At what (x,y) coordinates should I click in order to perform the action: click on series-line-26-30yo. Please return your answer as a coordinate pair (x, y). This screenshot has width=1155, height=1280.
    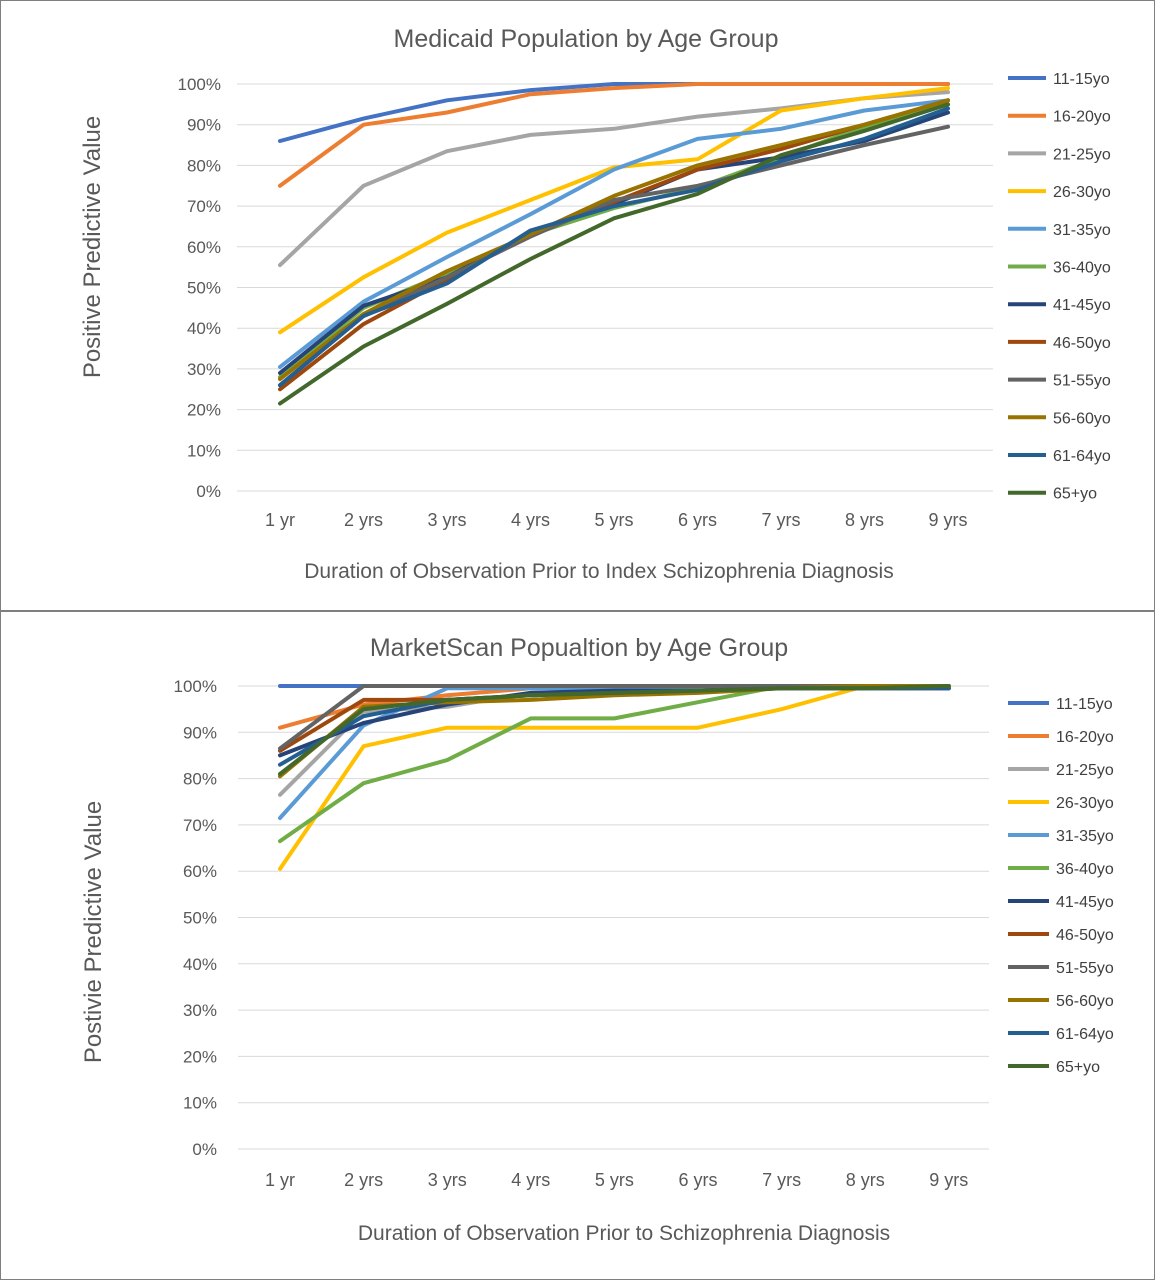
    Looking at the image, I should click on (614, 777).